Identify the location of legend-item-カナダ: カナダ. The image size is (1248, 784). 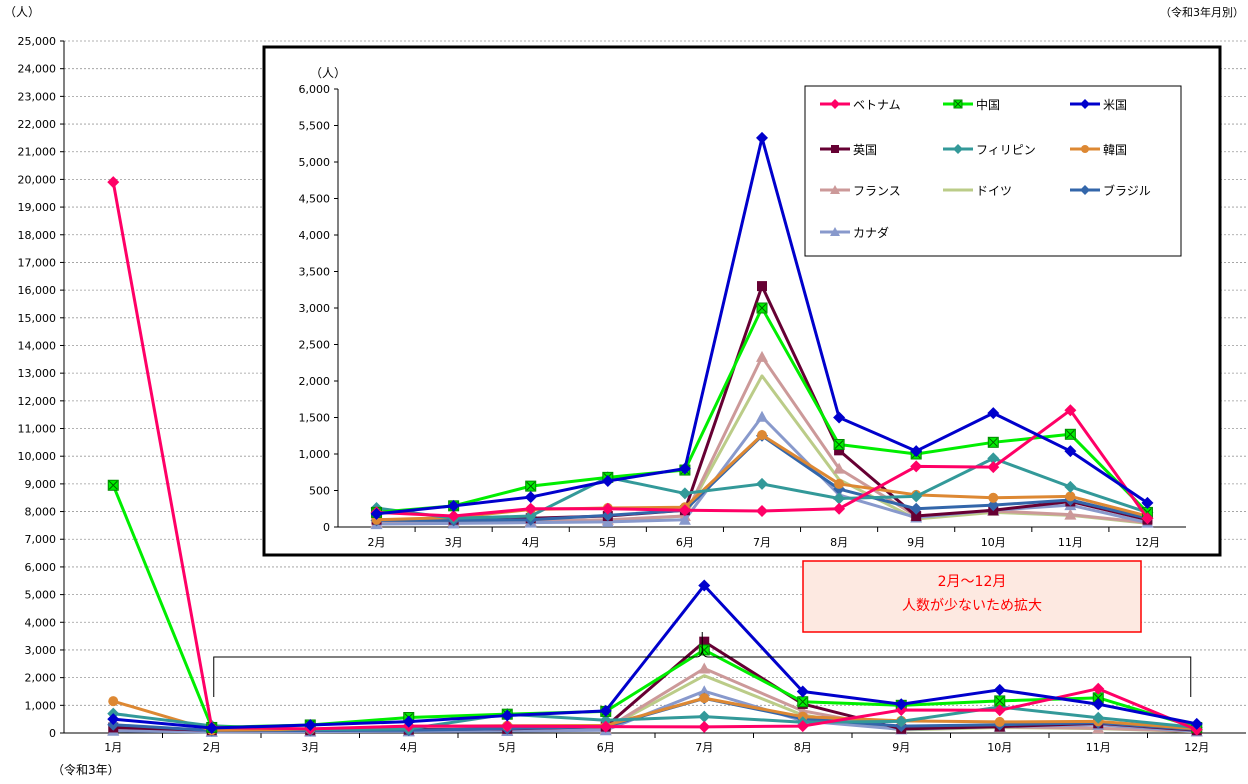
(854, 232).